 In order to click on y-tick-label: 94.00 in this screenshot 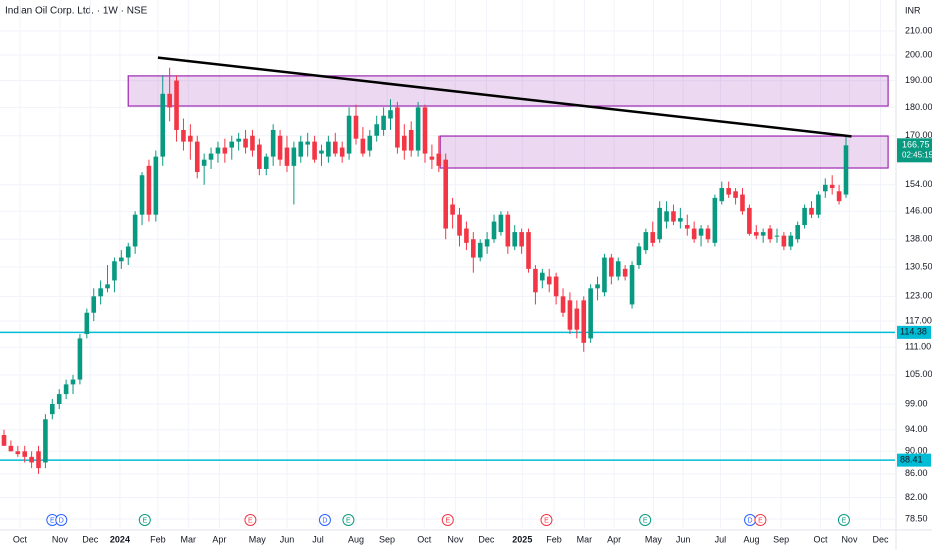, I will do `click(916, 429)`.